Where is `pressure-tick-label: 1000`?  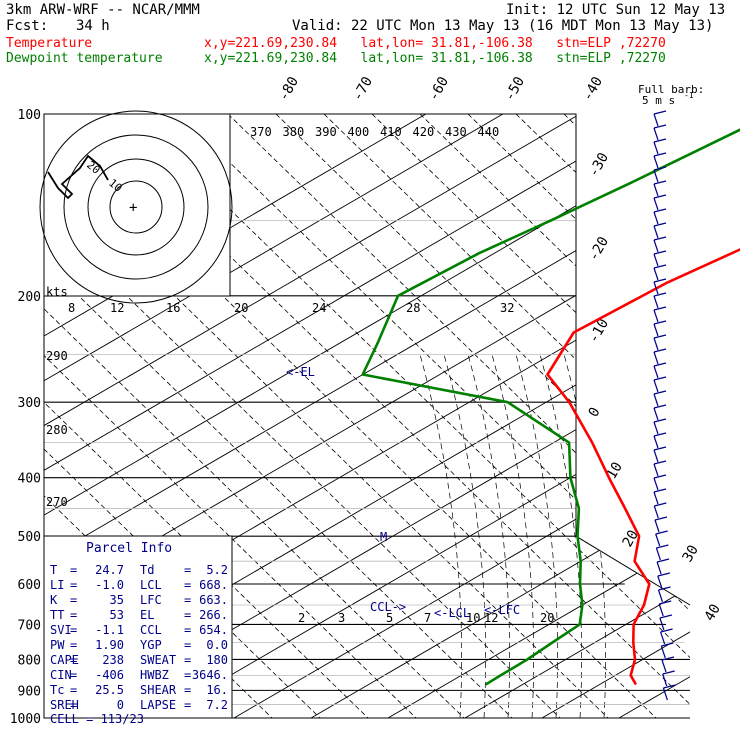 pressure-tick-label: 1000 is located at coordinates (25, 719).